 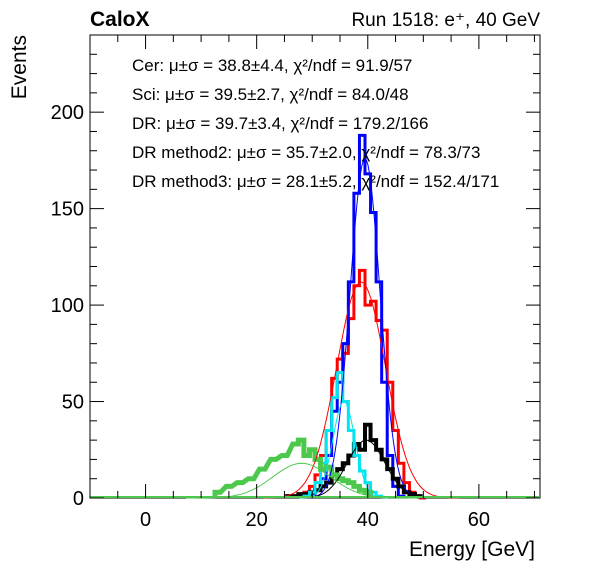 I want to click on histogram-dr_method3, so click(x=293, y=467).